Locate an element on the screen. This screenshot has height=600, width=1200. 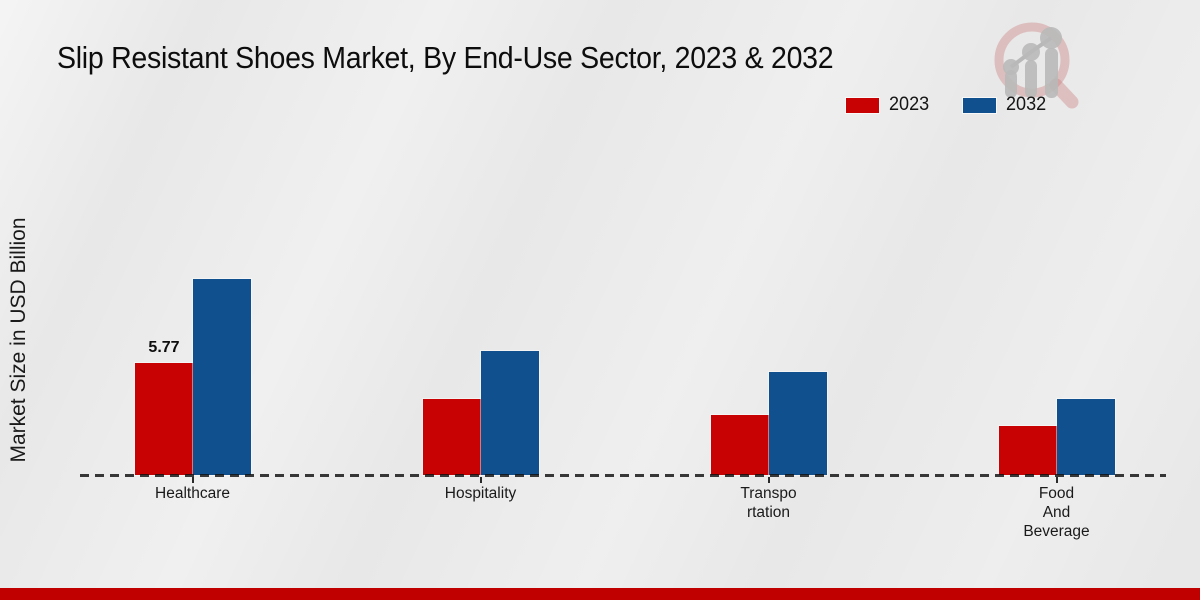
category-label-hospitality: Hospitality is located at coordinates (480, 493).